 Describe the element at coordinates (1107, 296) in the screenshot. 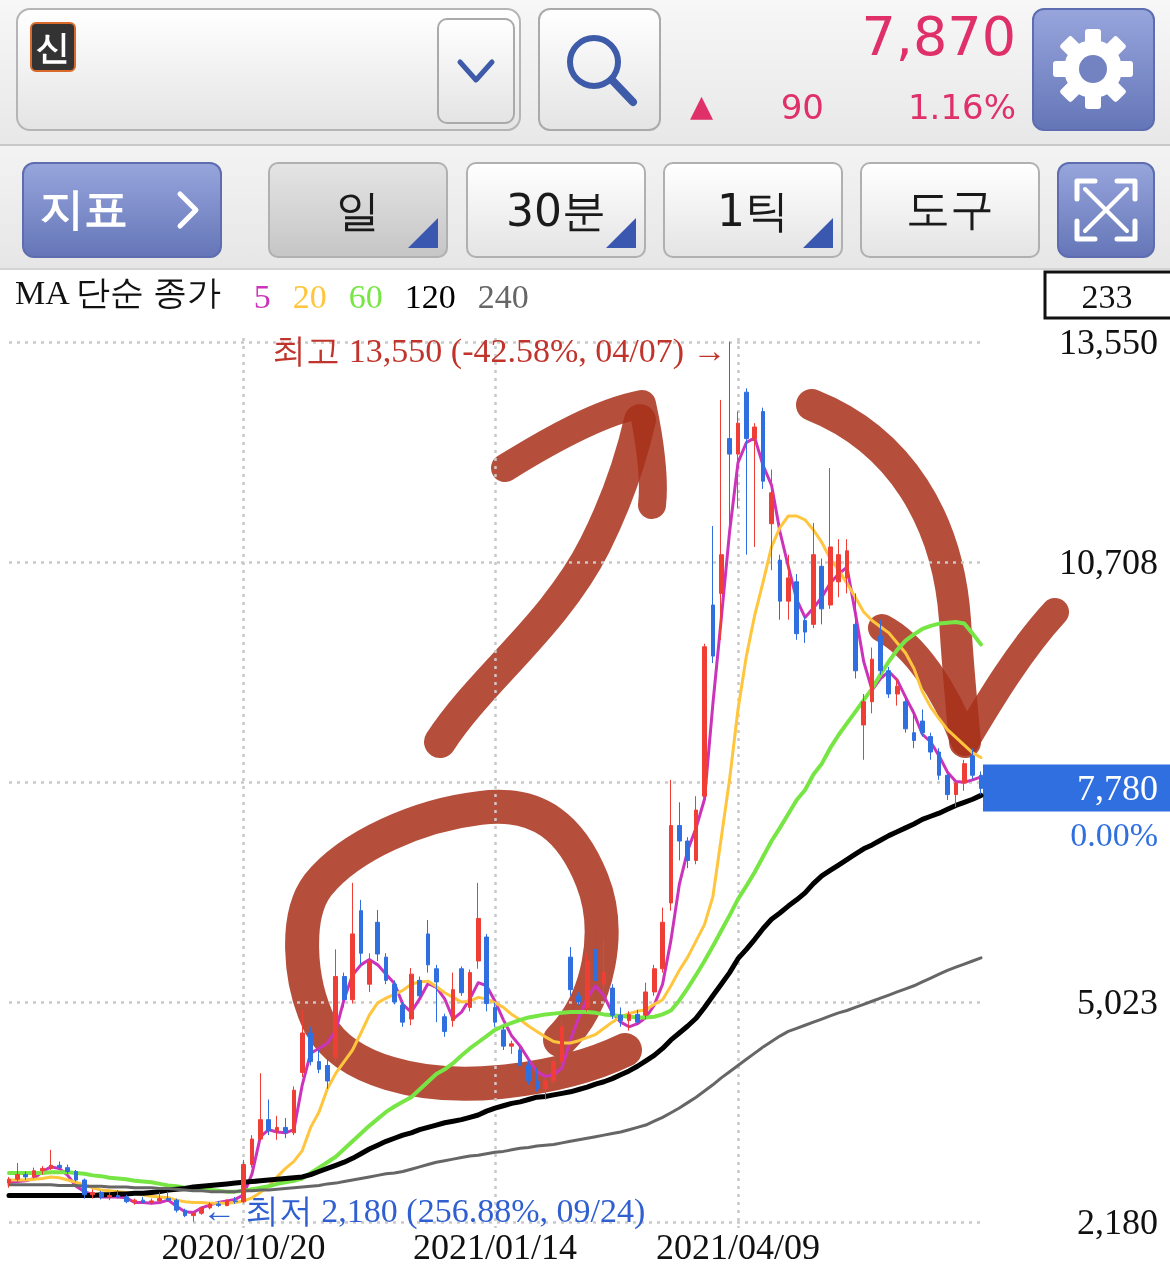

I see `text: 233` at that location.